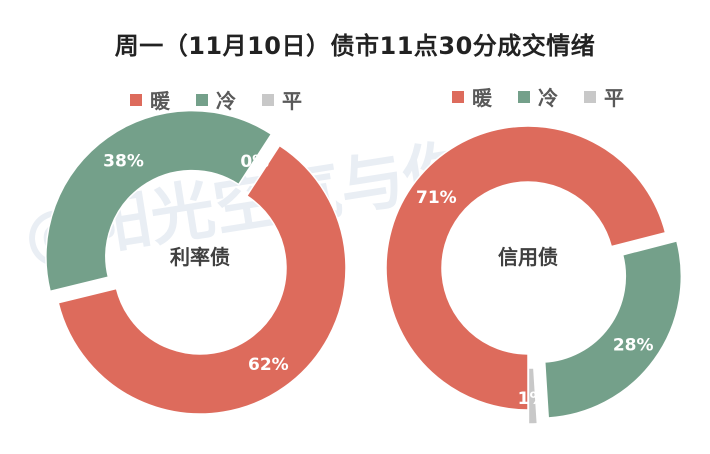 The image size is (710, 454). Describe the element at coordinates (123, 161) in the screenshot. I see `slice-data-label-1: 38%` at that location.